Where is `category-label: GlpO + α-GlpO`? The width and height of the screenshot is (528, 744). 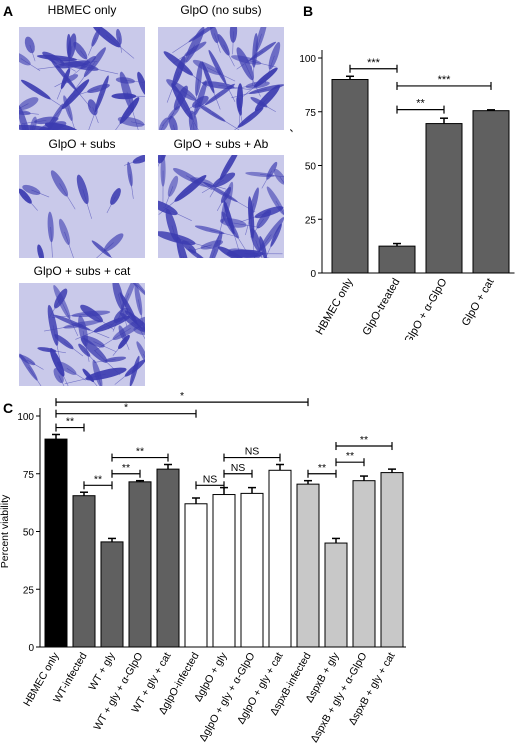 category-label: GlpO + α-GlpO is located at coordinates (426, 308).